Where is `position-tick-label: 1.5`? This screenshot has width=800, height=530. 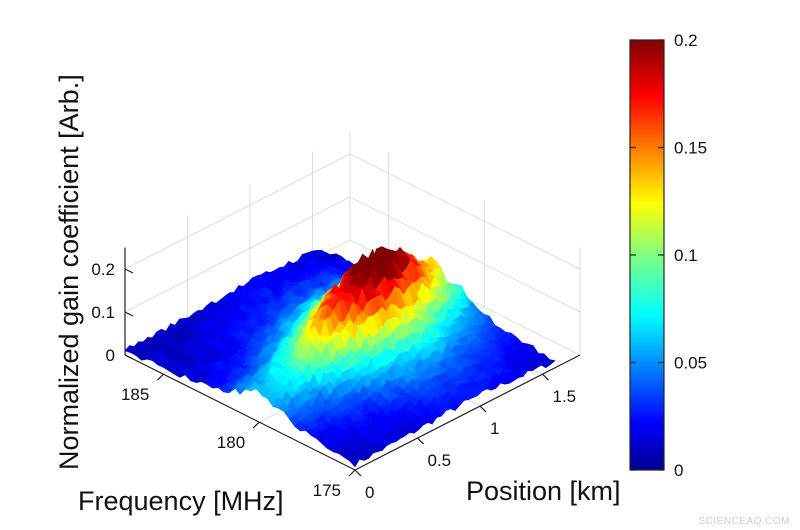 position-tick-label: 1.5 is located at coordinates (565, 396).